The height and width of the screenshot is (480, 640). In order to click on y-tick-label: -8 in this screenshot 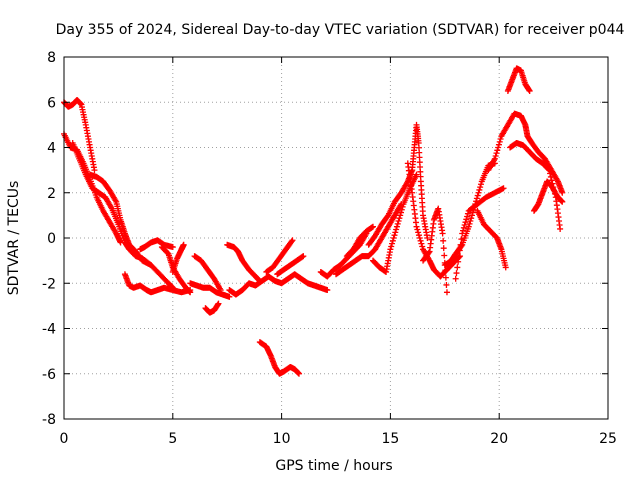, I will do `click(49, 420)`.